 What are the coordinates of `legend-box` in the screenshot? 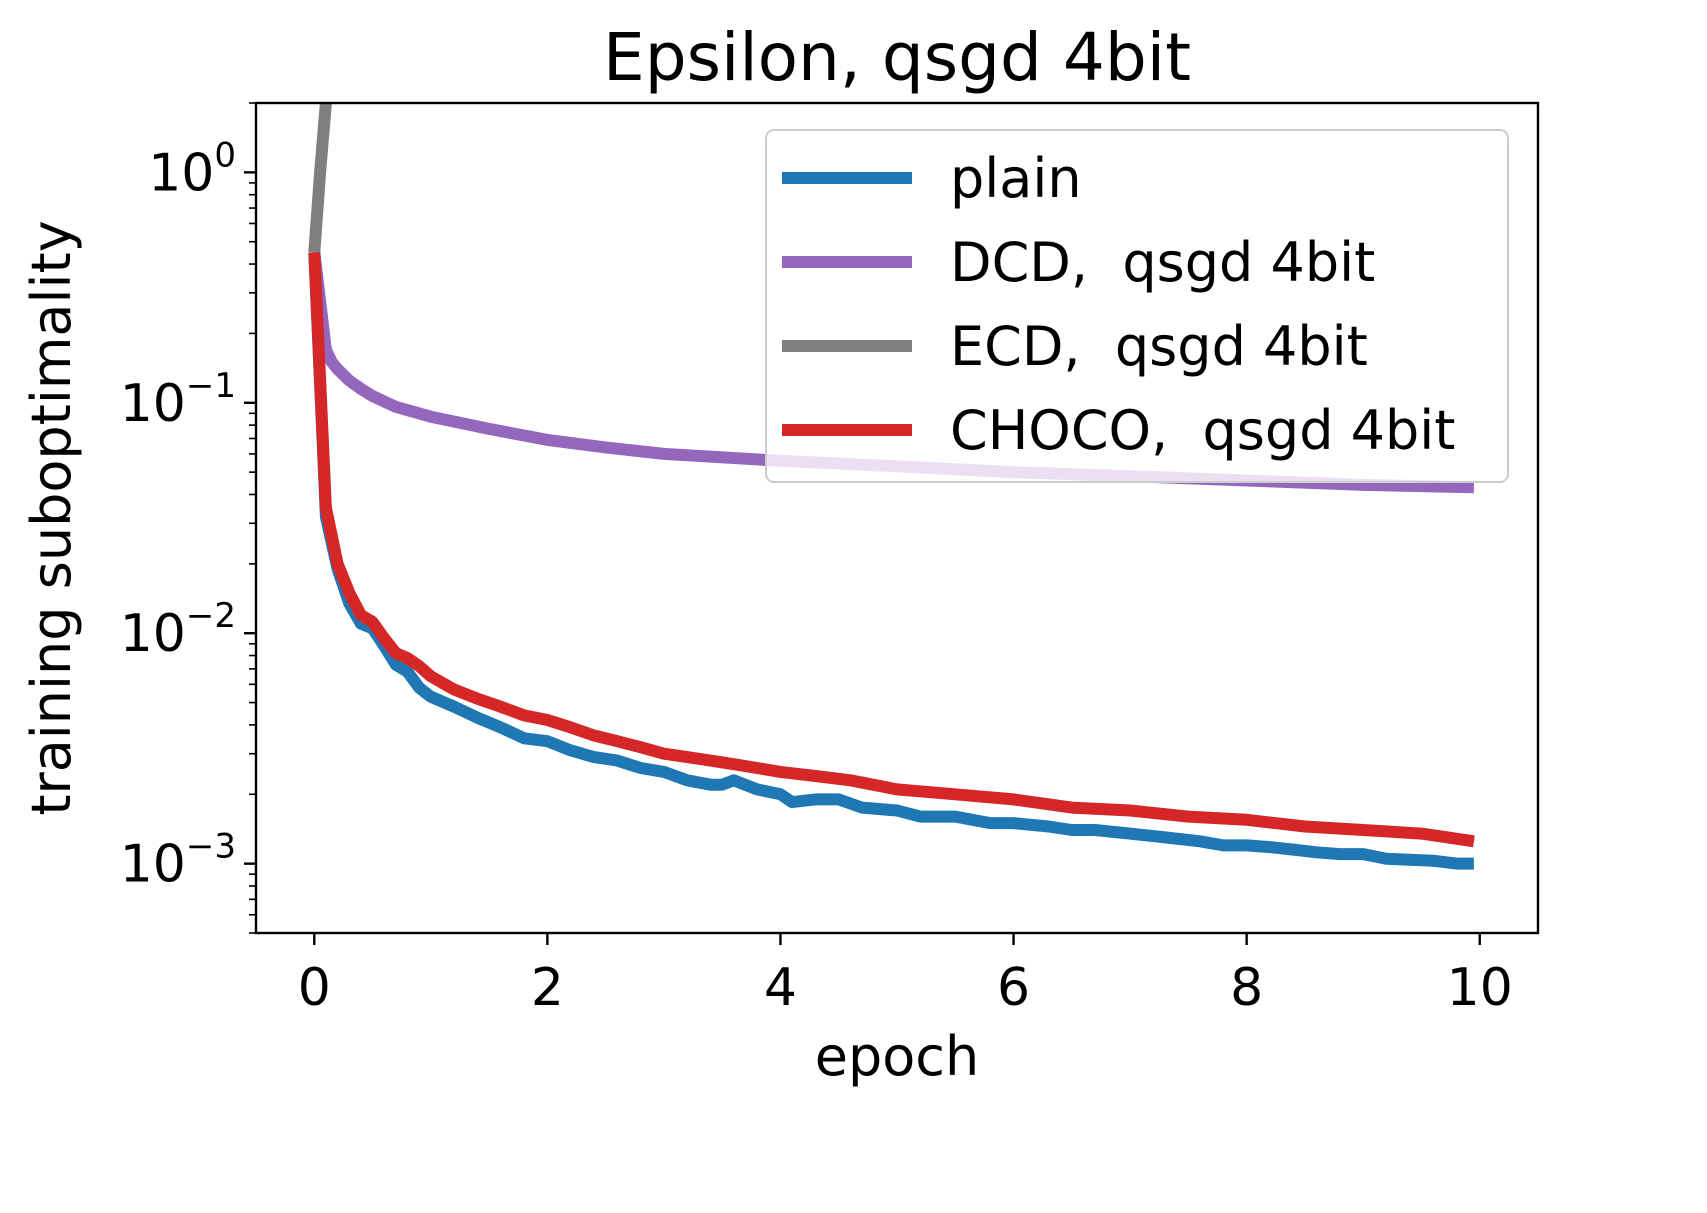 It's located at (1137, 306).